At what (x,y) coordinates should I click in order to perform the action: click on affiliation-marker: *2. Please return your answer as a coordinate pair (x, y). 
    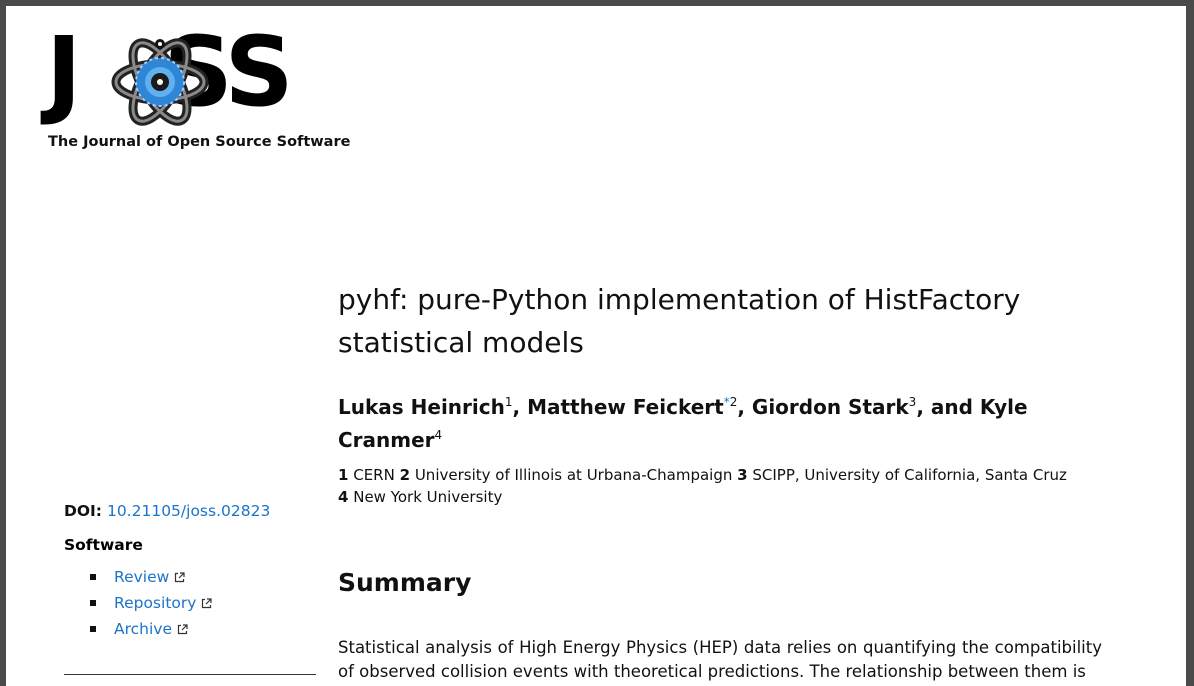
    Looking at the image, I should click on (730, 402).